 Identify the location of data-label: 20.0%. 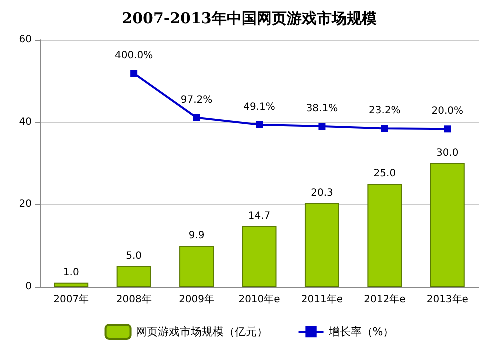
(448, 112).